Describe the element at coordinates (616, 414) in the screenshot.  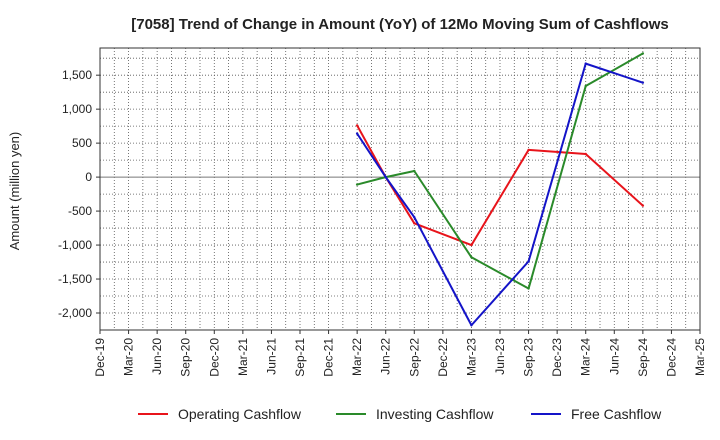
I see `legend-label: Free Cashflow` at that location.